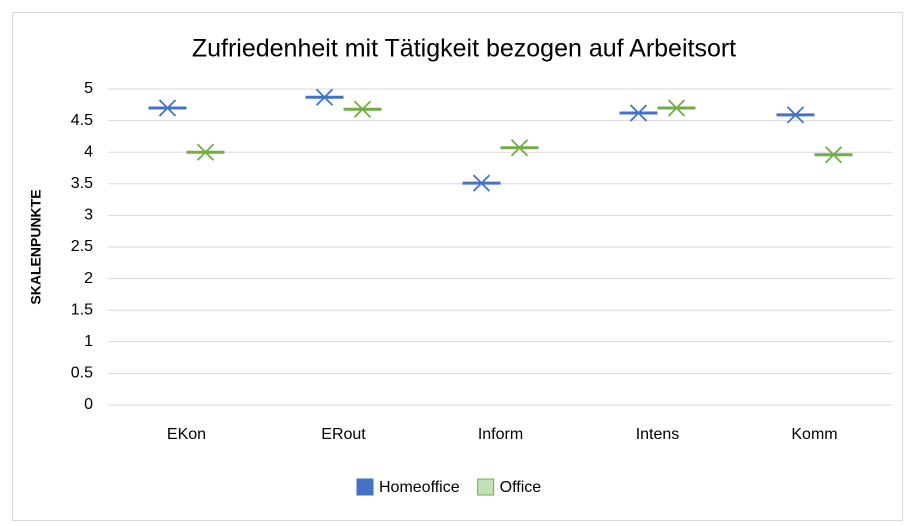 This screenshot has height=526, width=905. Describe the element at coordinates (500, 434) in the screenshot. I see `x-tick-label: Inform` at that location.